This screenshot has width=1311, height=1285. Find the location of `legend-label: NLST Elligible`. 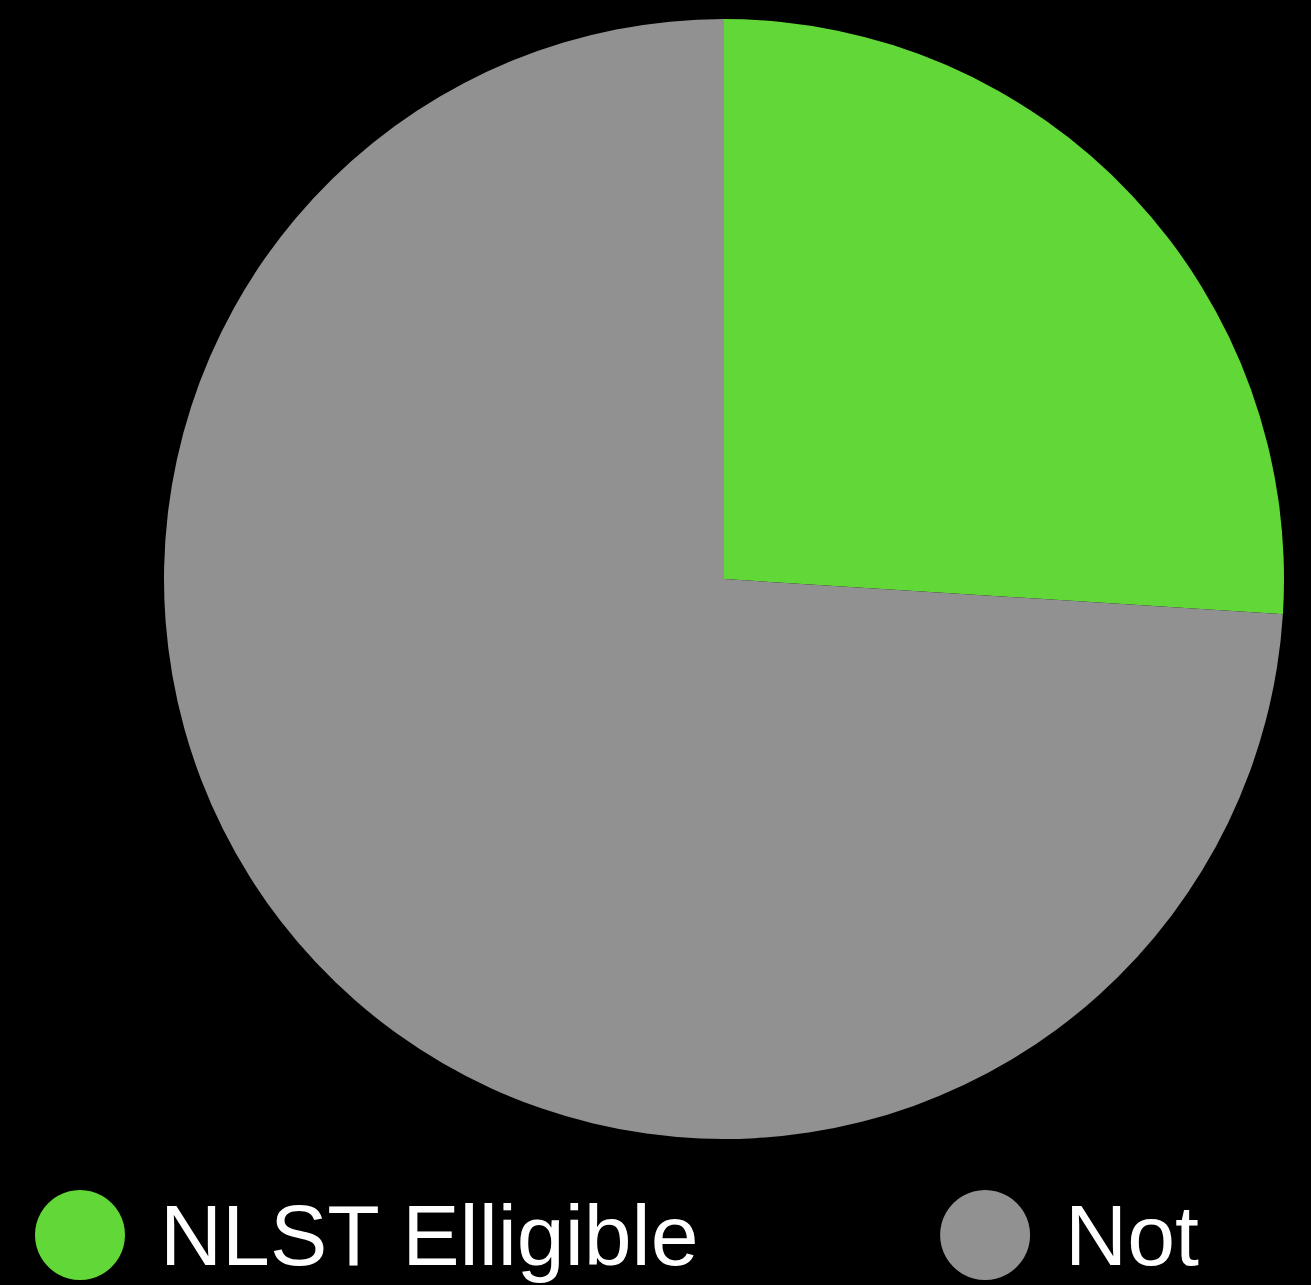

legend-label: NLST Elligible is located at coordinates (429, 1235).